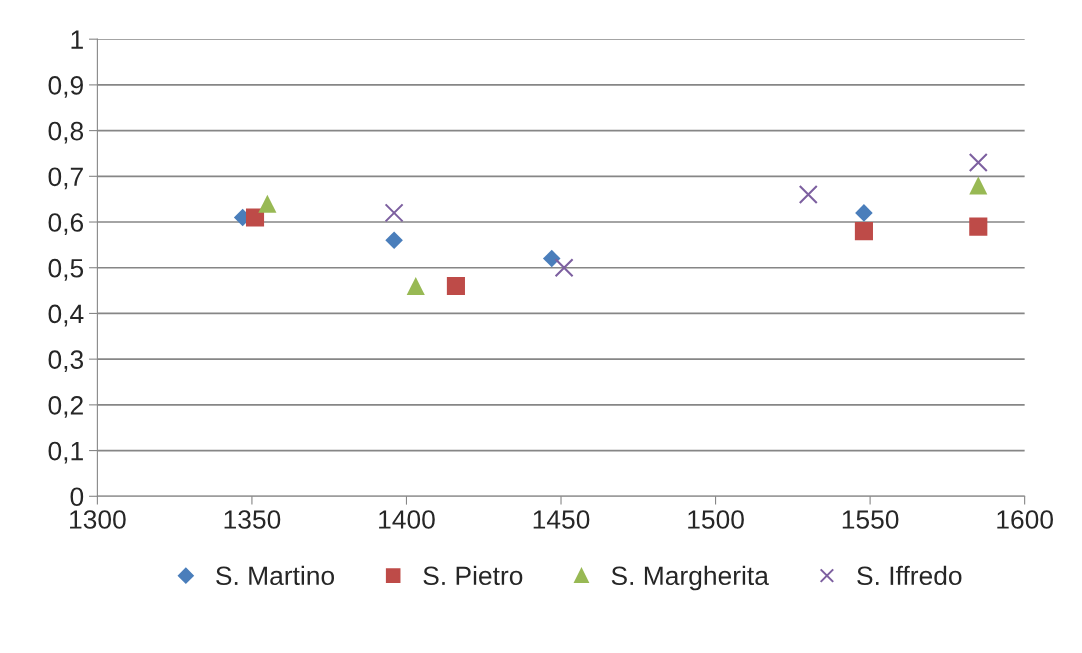 This screenshot has height=653, width=1082. I want to click on y-tick-label: 0,1, so click(65, 452).